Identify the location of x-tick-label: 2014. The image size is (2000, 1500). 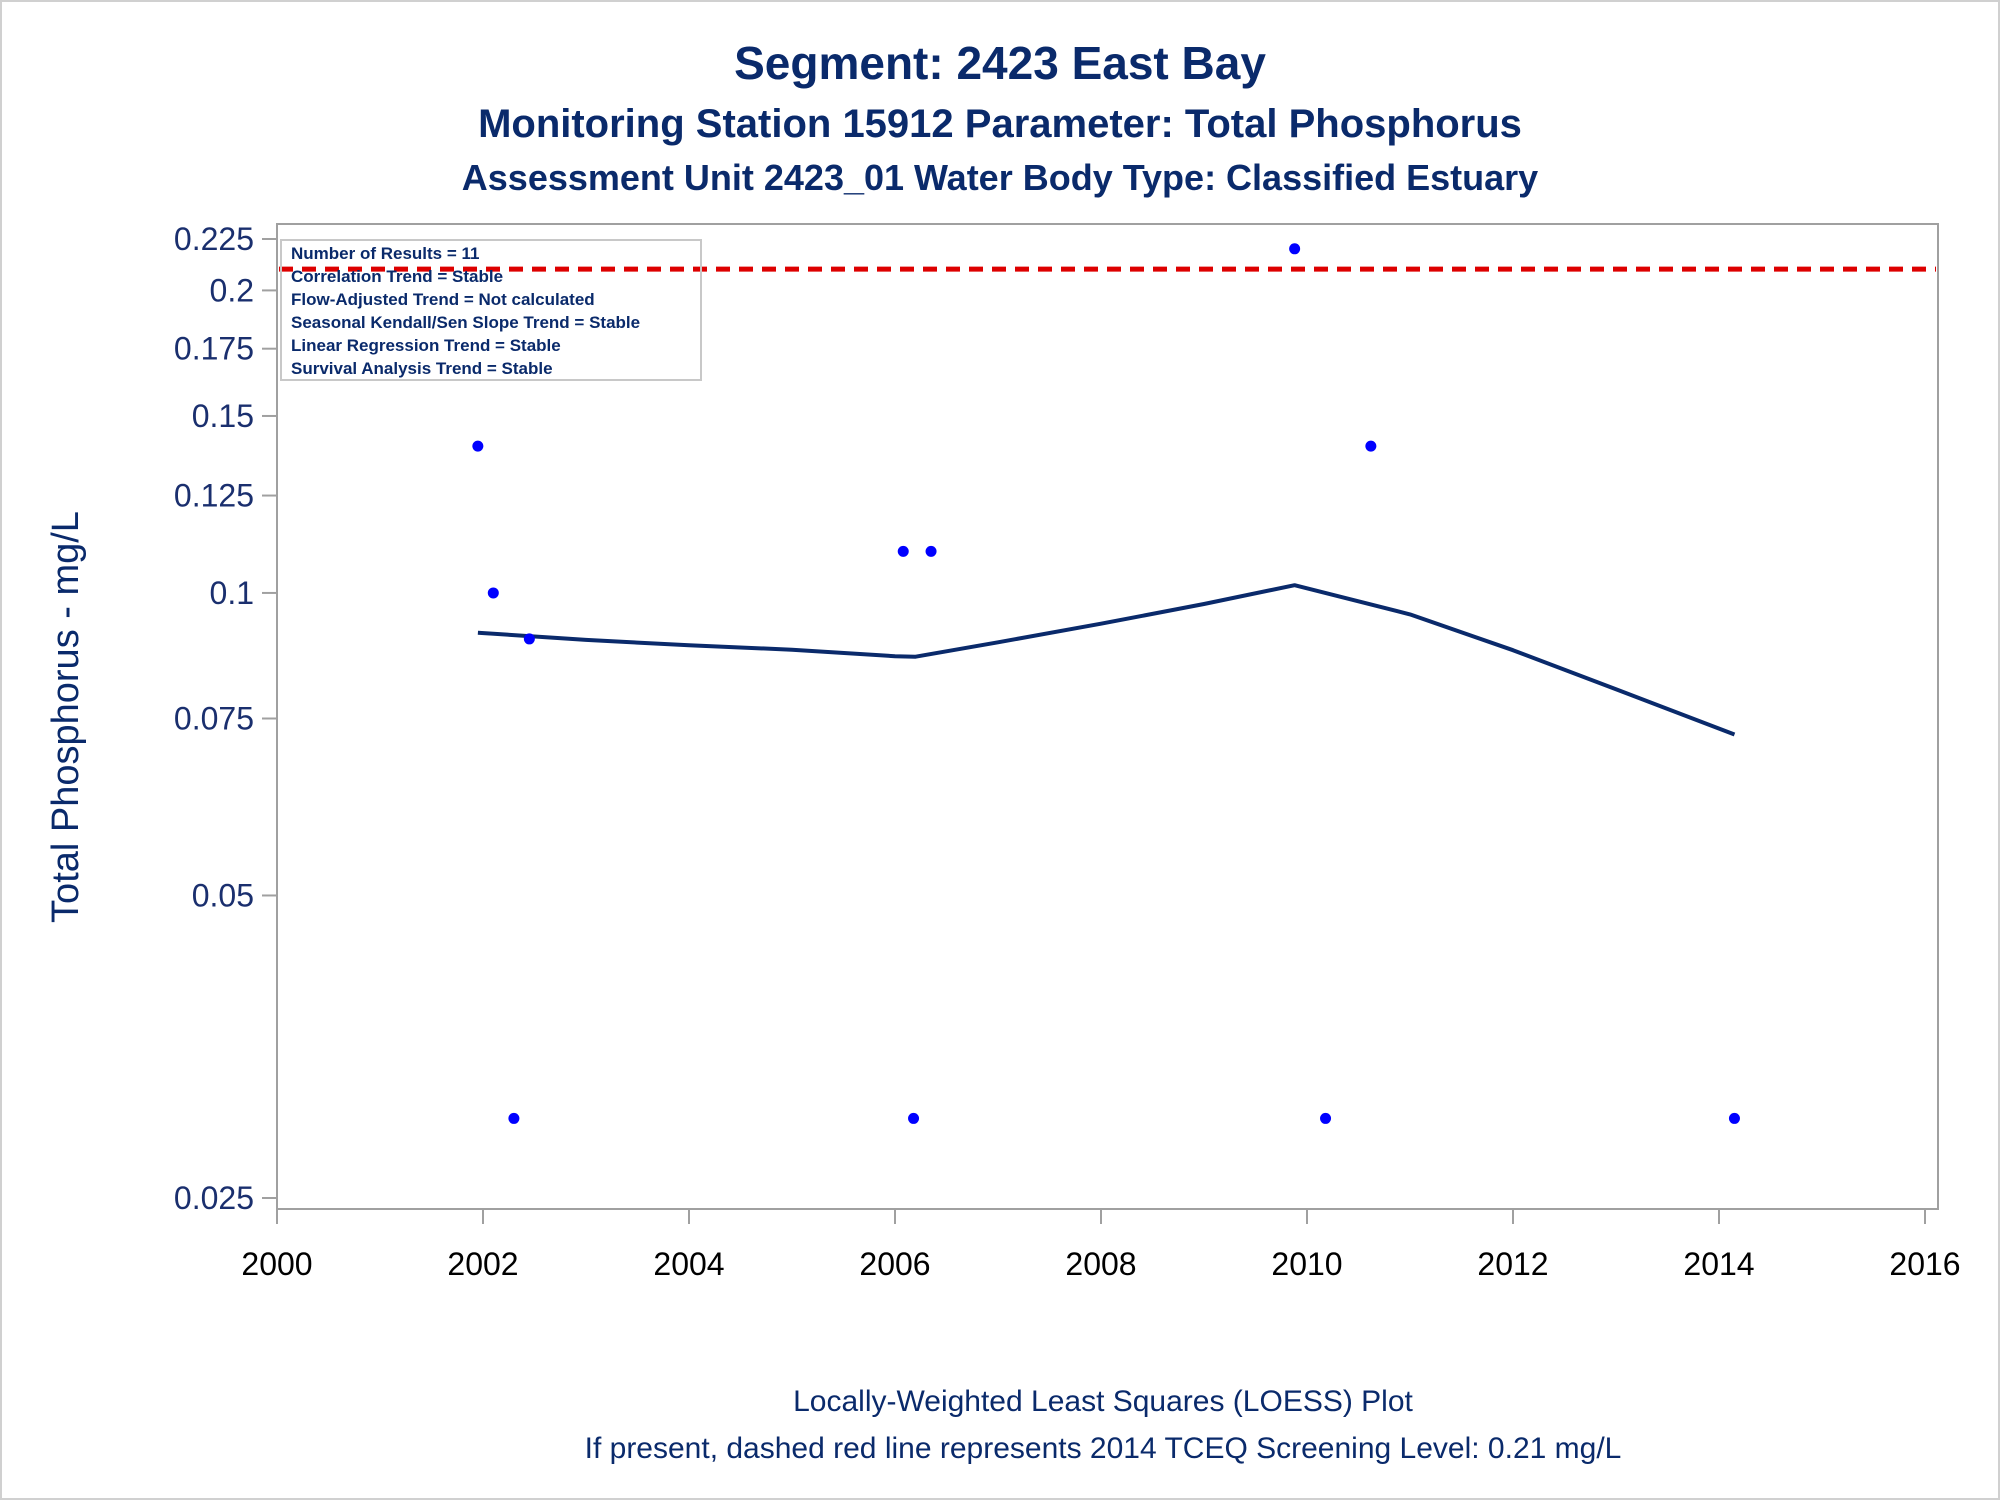
(1718, 1264).